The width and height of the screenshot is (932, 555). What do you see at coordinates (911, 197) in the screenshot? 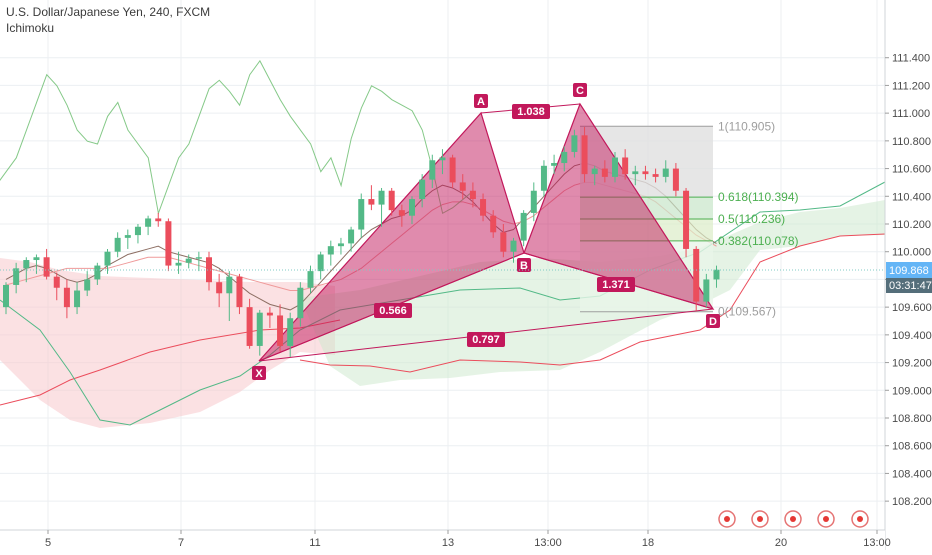
I see `price-tick-label: 110.400` at bounding box center [911, 197].